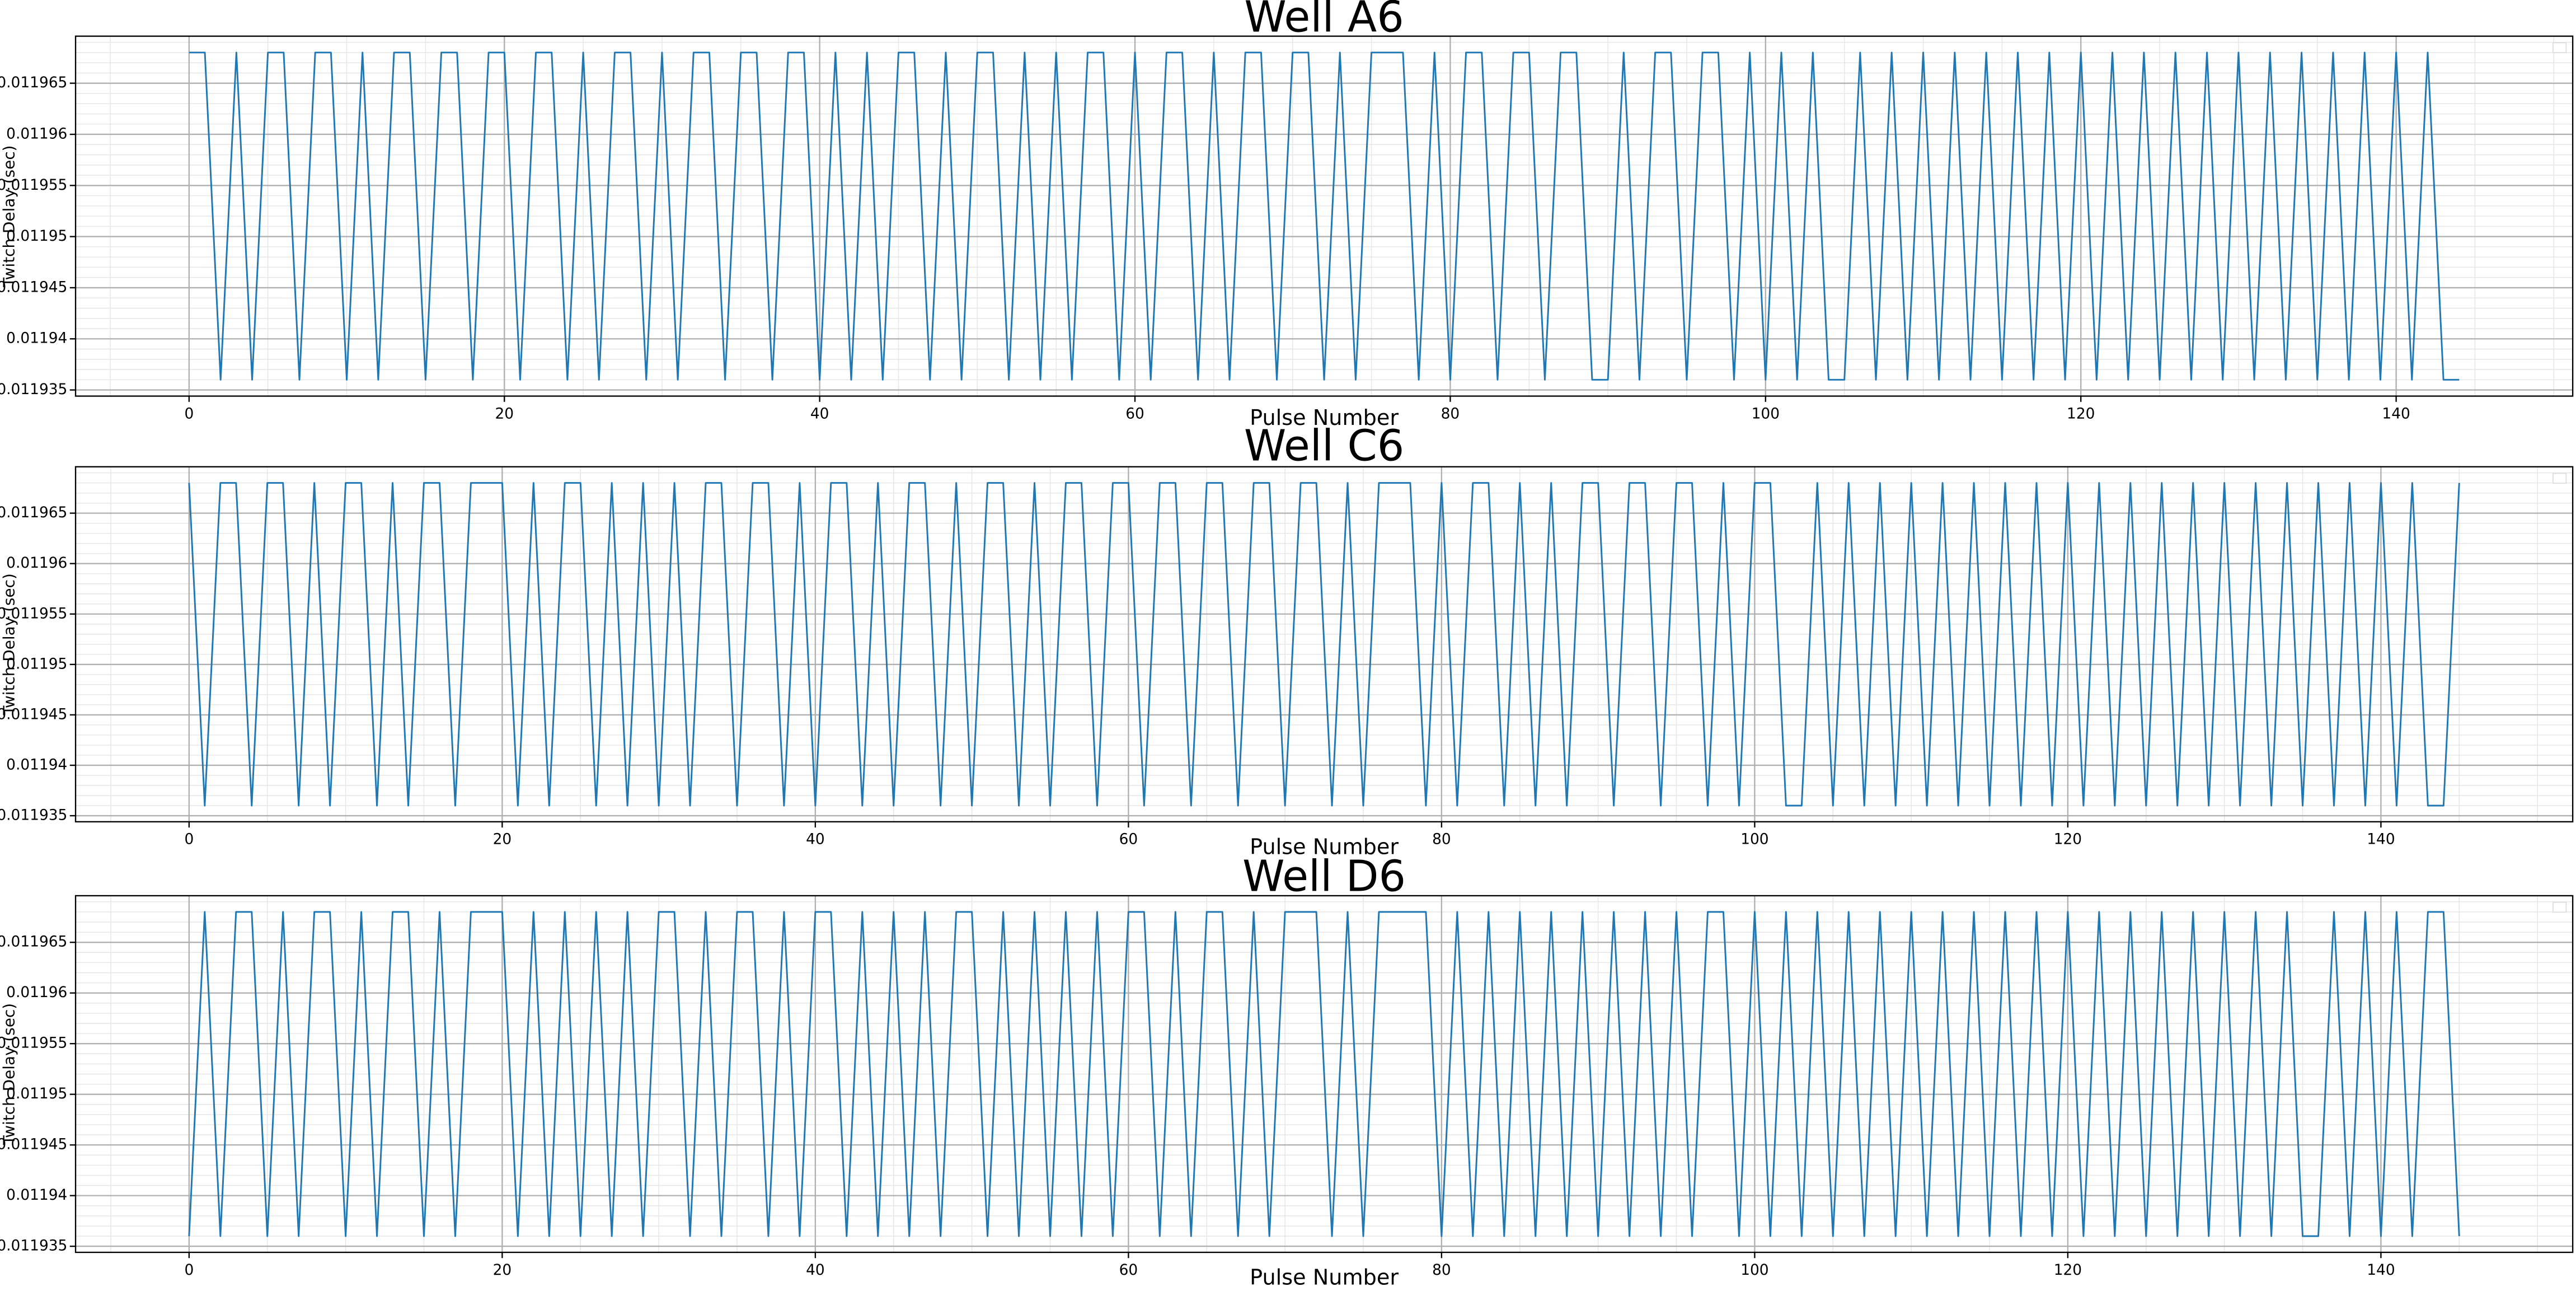 This screenshot has width=2576, height=1291. I want to click on subplot-title: Well A6, so click(1324, 21).